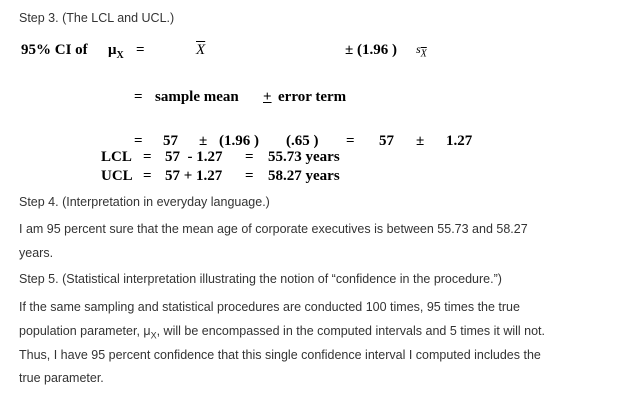 This screenshot has width=621, height=400. What do you see at coordinates (249, 176) in the screenshot?
I see `ucl-eq2: =` at bounding box center [249, 176].